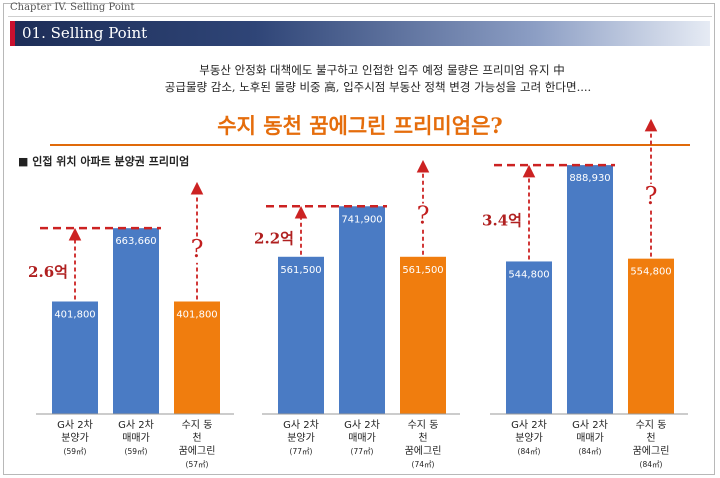 This screenshot has width=720, height=478. What do you see at coordinates (85, 33) in the screenshot?
I see `section-title: 01. Selling Point` at bounding box center [85, 33].